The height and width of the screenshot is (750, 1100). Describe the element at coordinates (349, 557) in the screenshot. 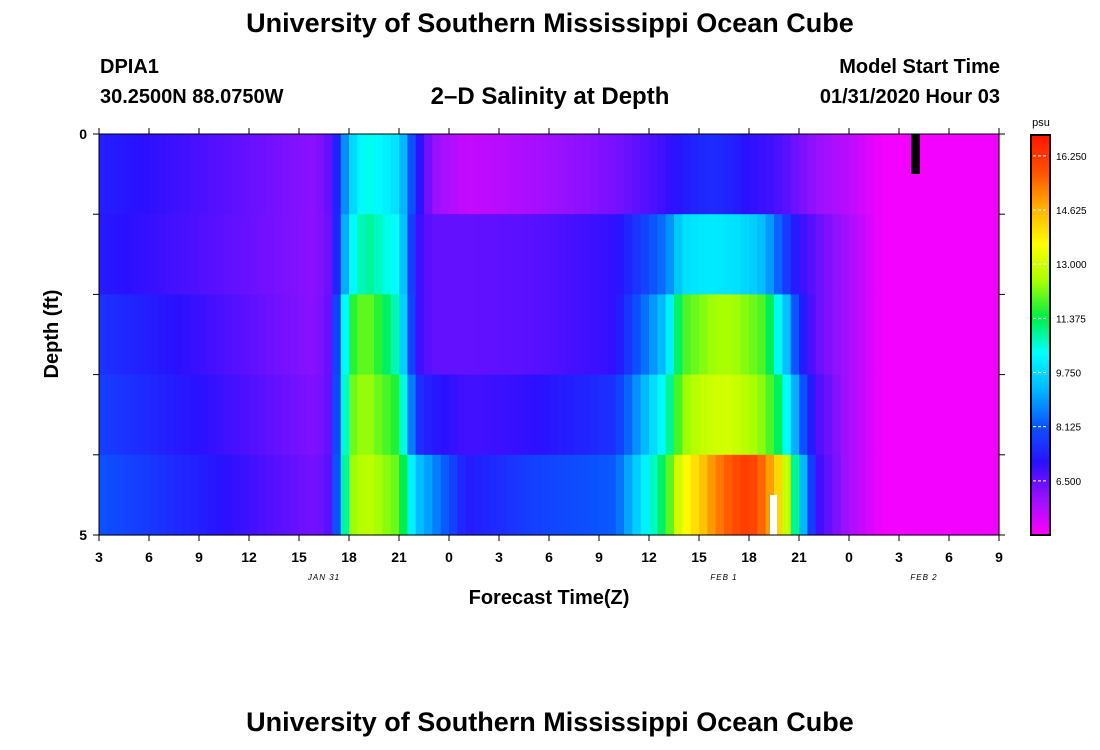

I see `x-tick-label: 18` at that location.